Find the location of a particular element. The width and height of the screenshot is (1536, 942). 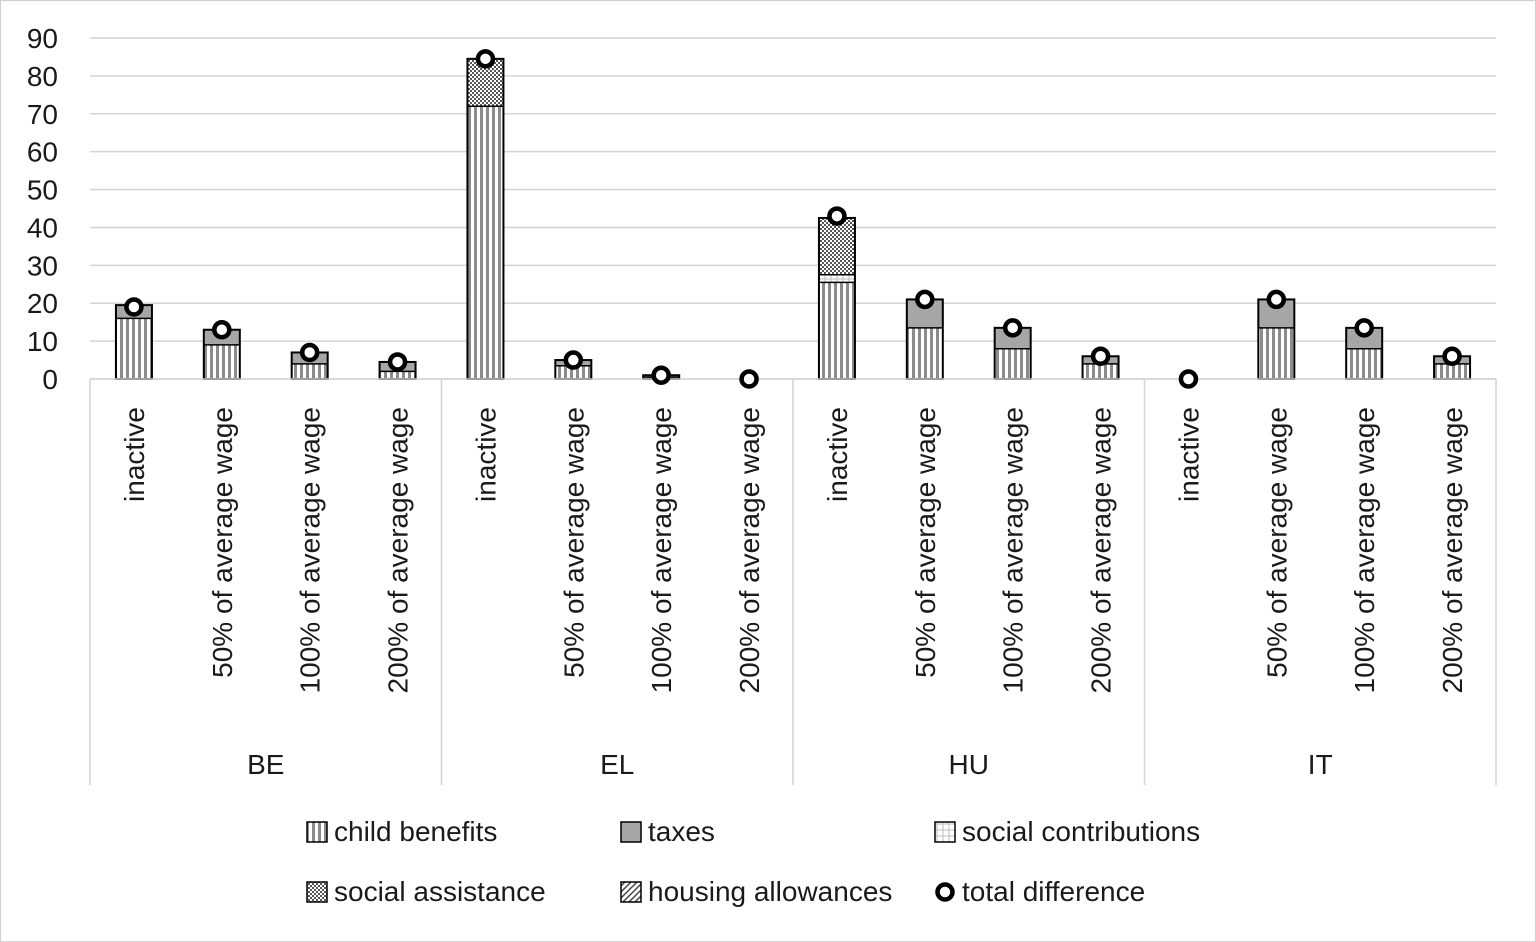

y-tick-label: 0 is located at coordinates (50, 379).